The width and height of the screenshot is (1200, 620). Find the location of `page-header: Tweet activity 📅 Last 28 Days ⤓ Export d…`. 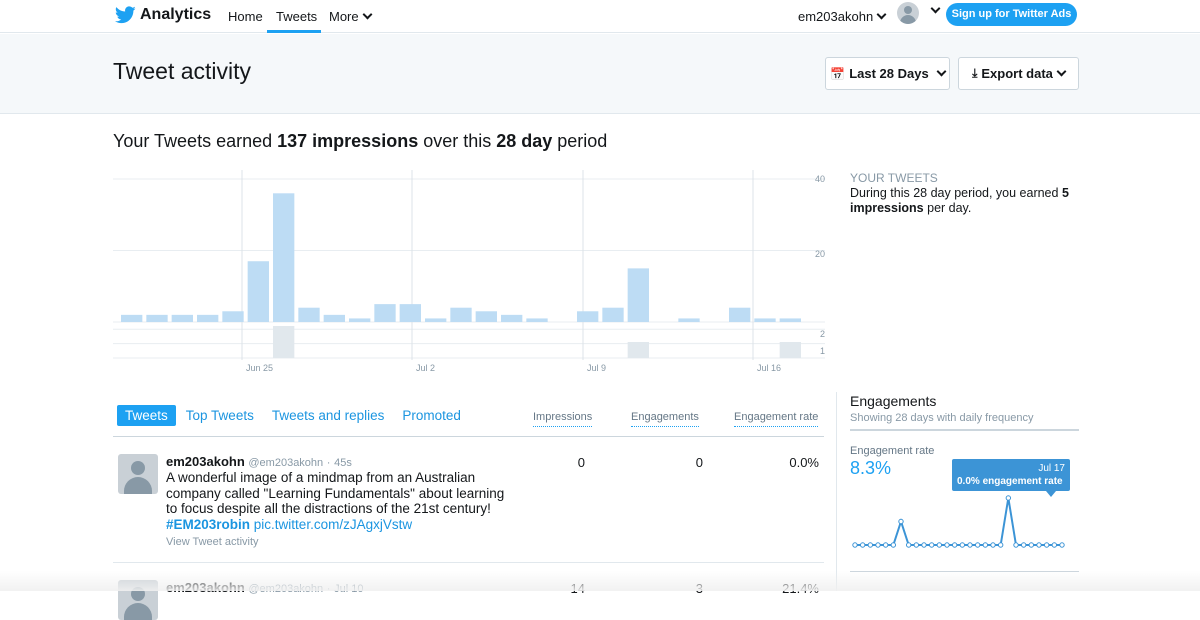

page-header: Tweet activity 📅 Last 28 Days ⤓ Export d… is located at coordinates (600, 74).